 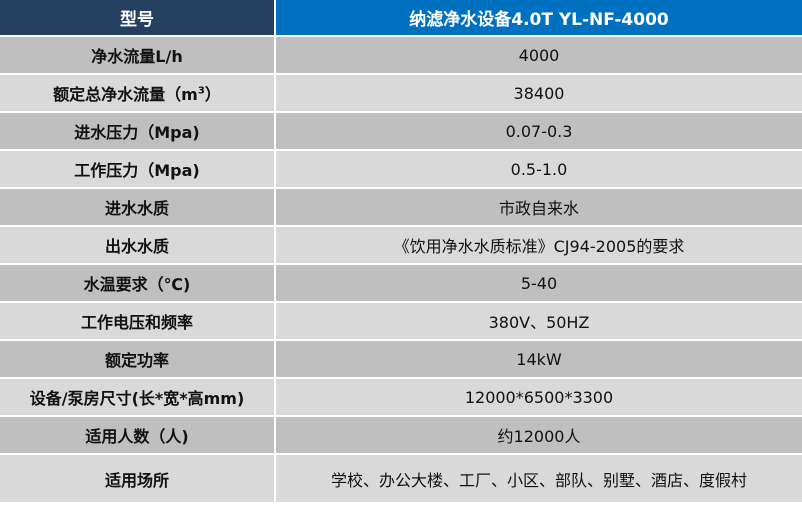 I want to click on row-value: 14kW, so click(x=538, y=359).